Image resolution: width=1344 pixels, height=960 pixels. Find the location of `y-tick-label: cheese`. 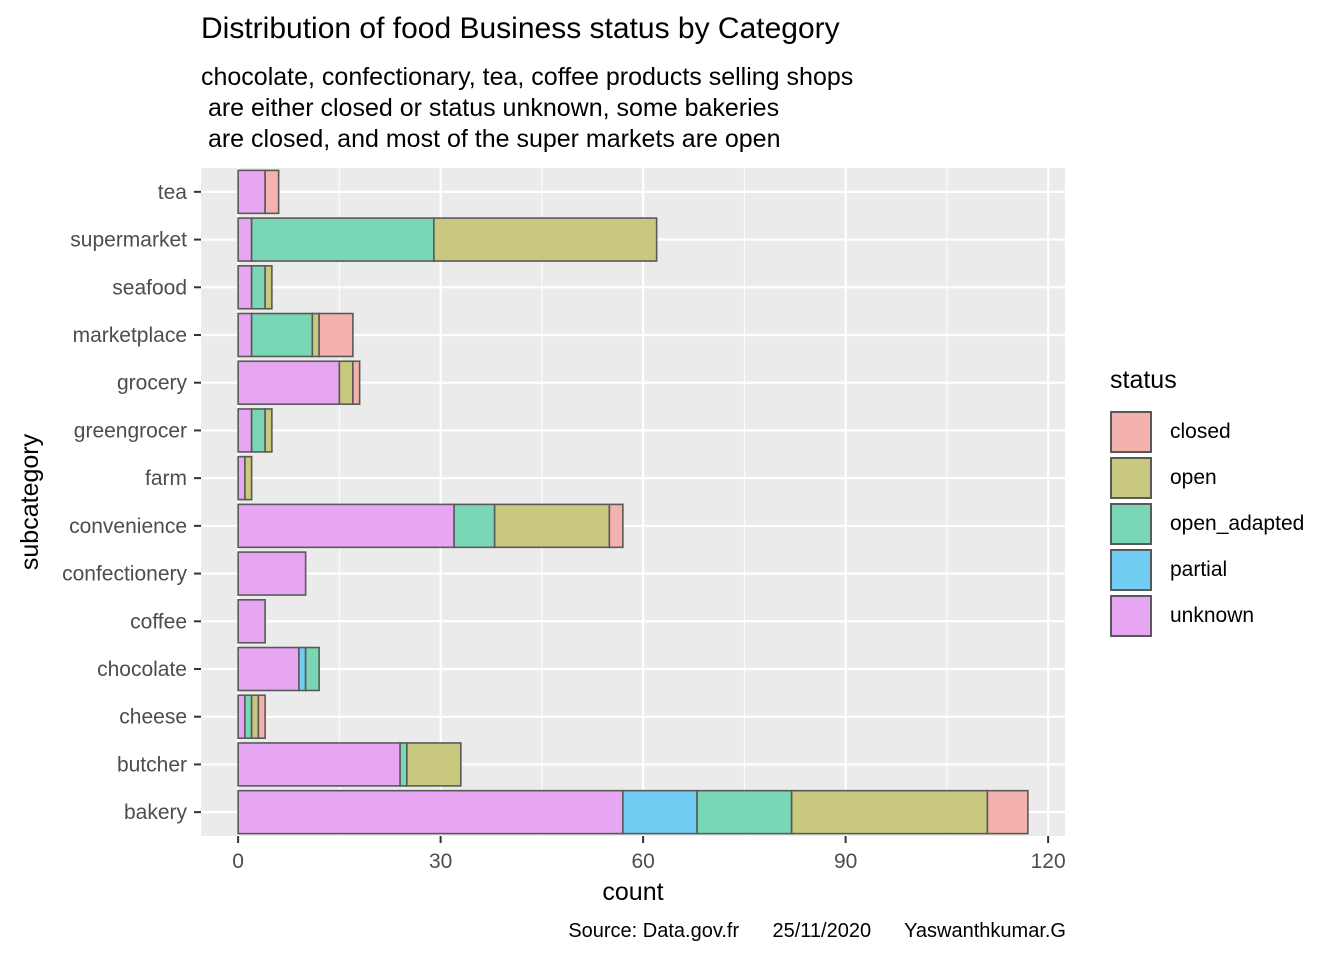

y-tick-label: cheese is located at coordinates (153, 717).